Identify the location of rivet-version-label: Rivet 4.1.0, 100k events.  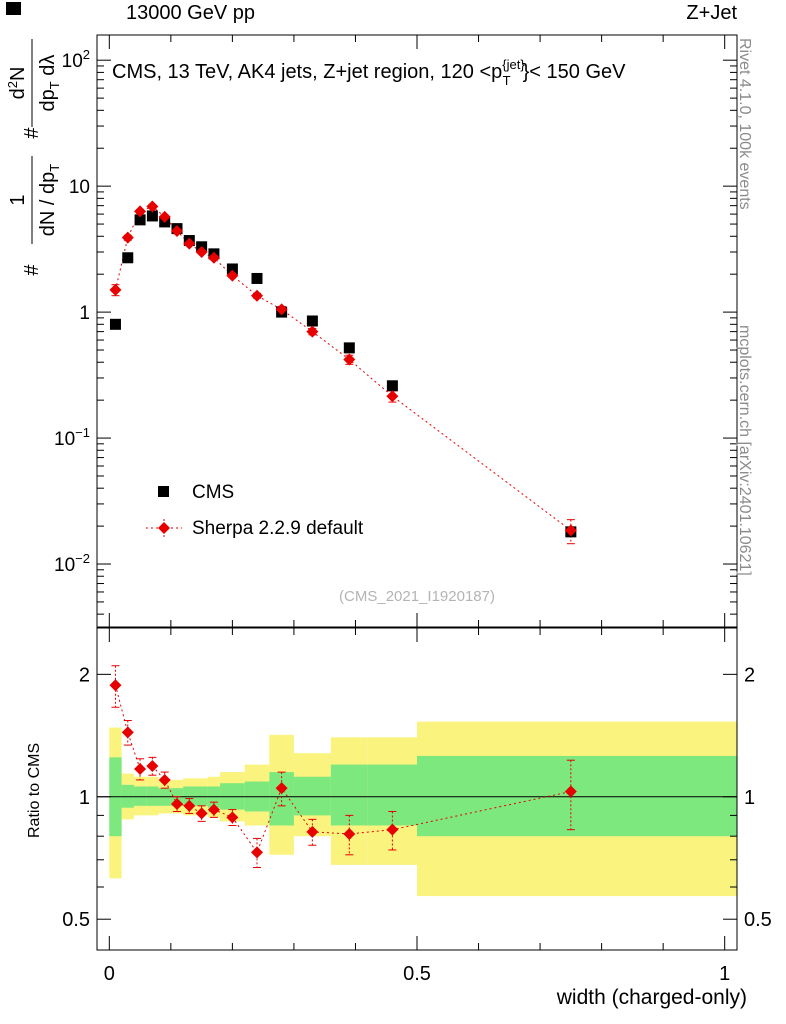
(744, 124).